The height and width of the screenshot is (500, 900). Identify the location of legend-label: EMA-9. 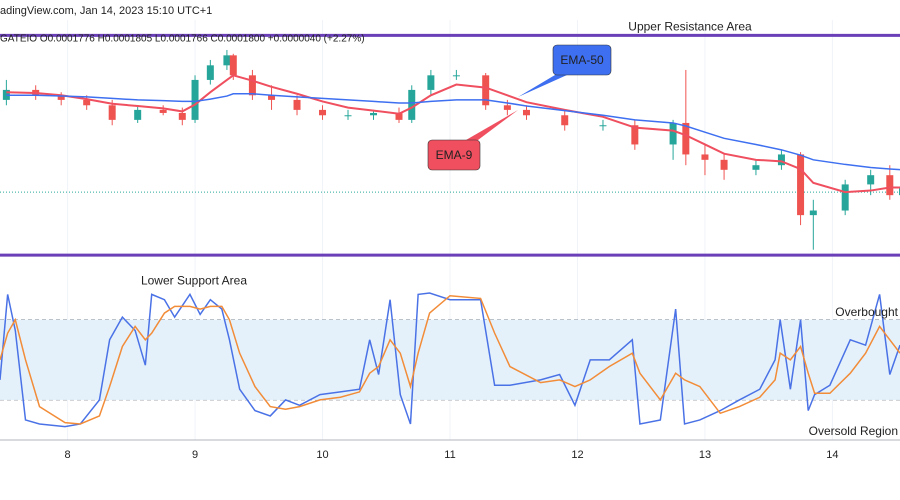
(454, 155).